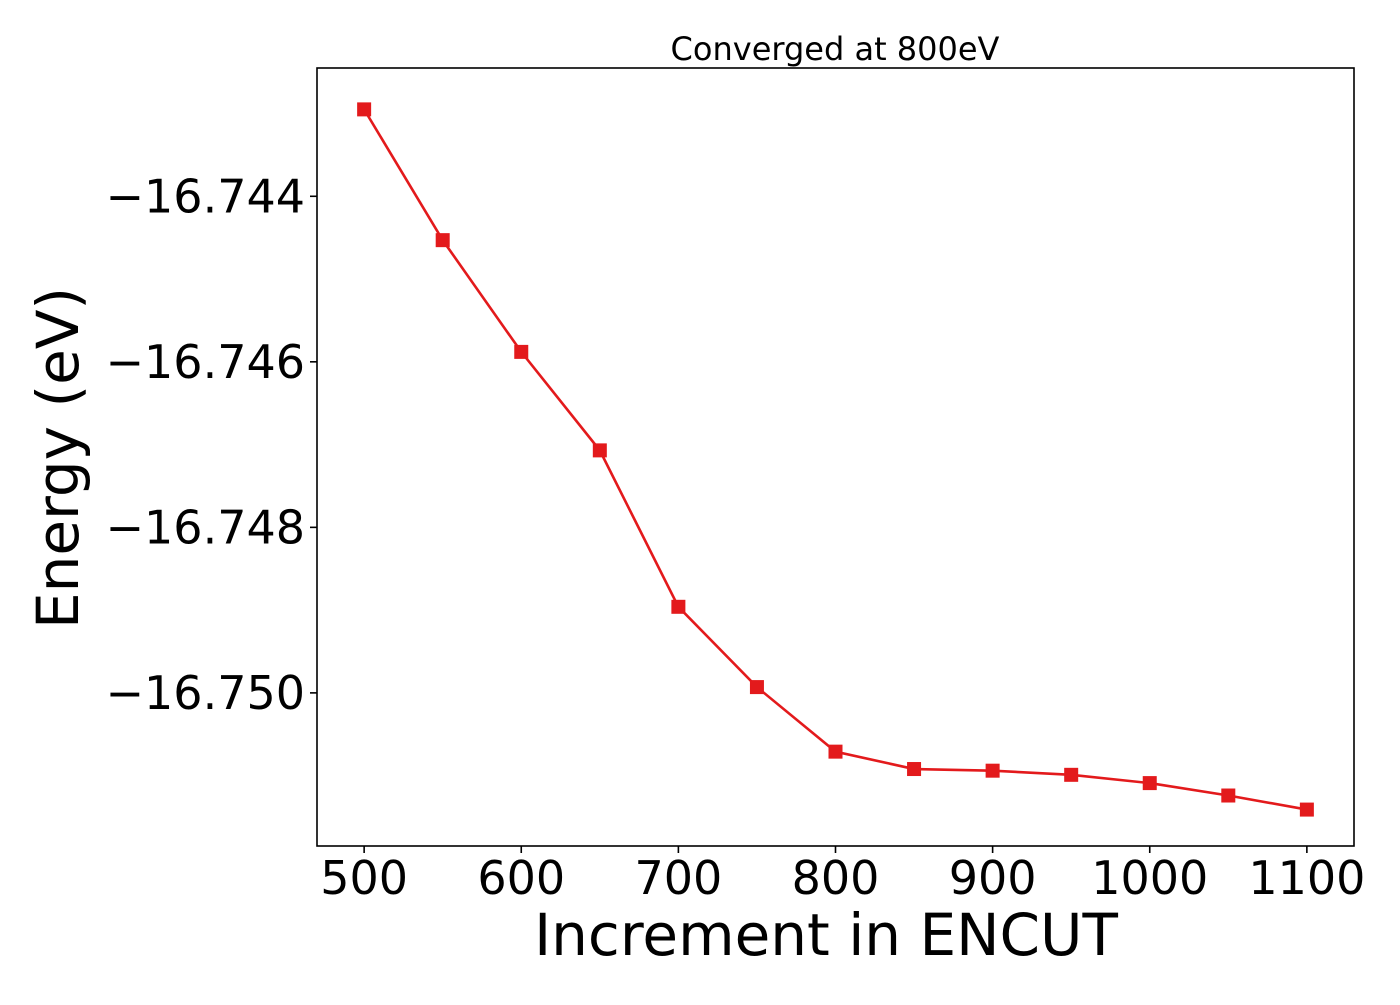  Describe the element at coordinates (993, 878) in the screenshot. I see `x-tick-label: 900` at that location.